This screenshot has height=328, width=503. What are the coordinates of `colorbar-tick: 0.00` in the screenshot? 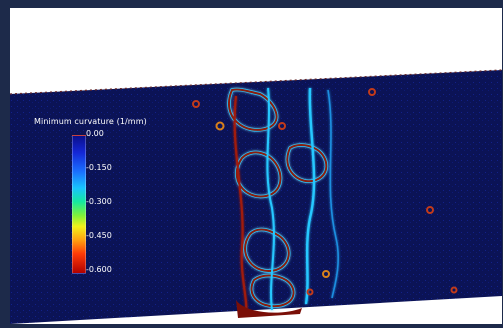 It's located at (95, 133).